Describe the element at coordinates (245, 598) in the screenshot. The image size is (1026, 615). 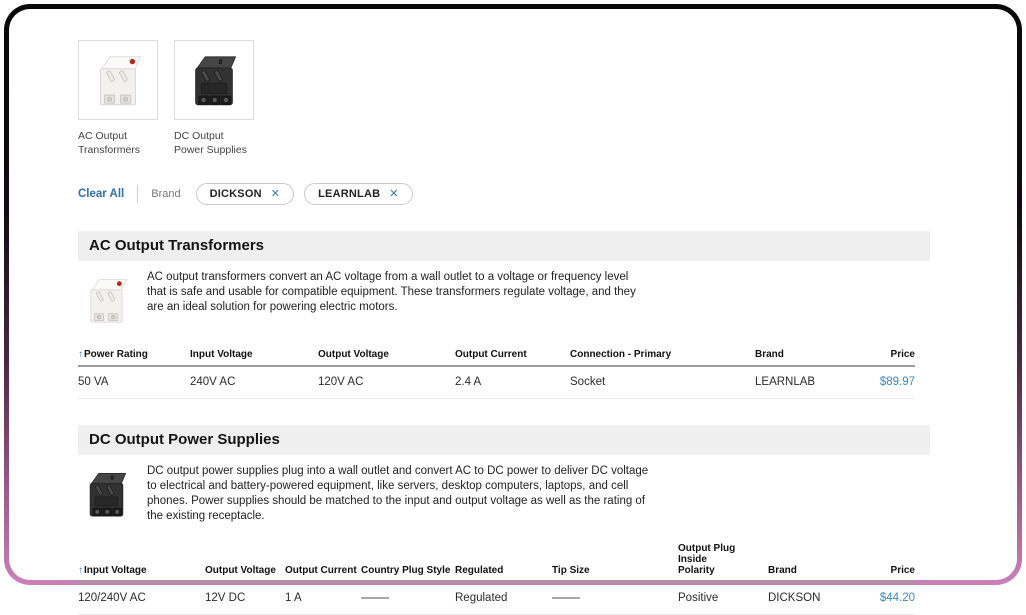
I see `product-cell: 12V DC` at that location.